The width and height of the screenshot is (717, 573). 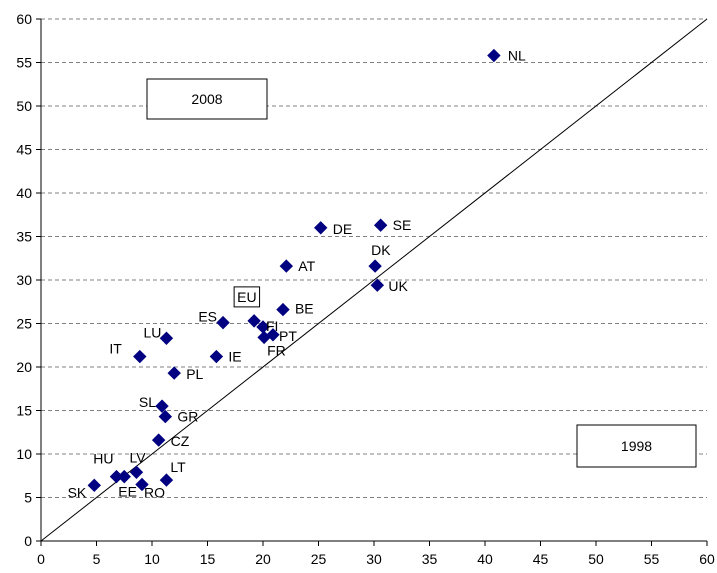 I want to click on point-label-LU: LU, so click(x=153, y=332).